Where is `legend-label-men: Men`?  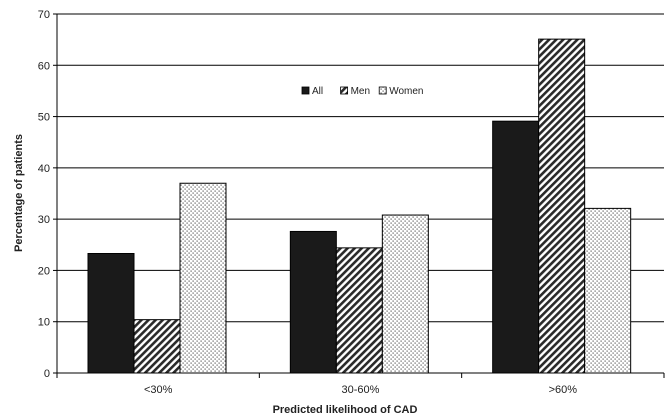
legend-label-men: Men is located at coordinates (360, 91).